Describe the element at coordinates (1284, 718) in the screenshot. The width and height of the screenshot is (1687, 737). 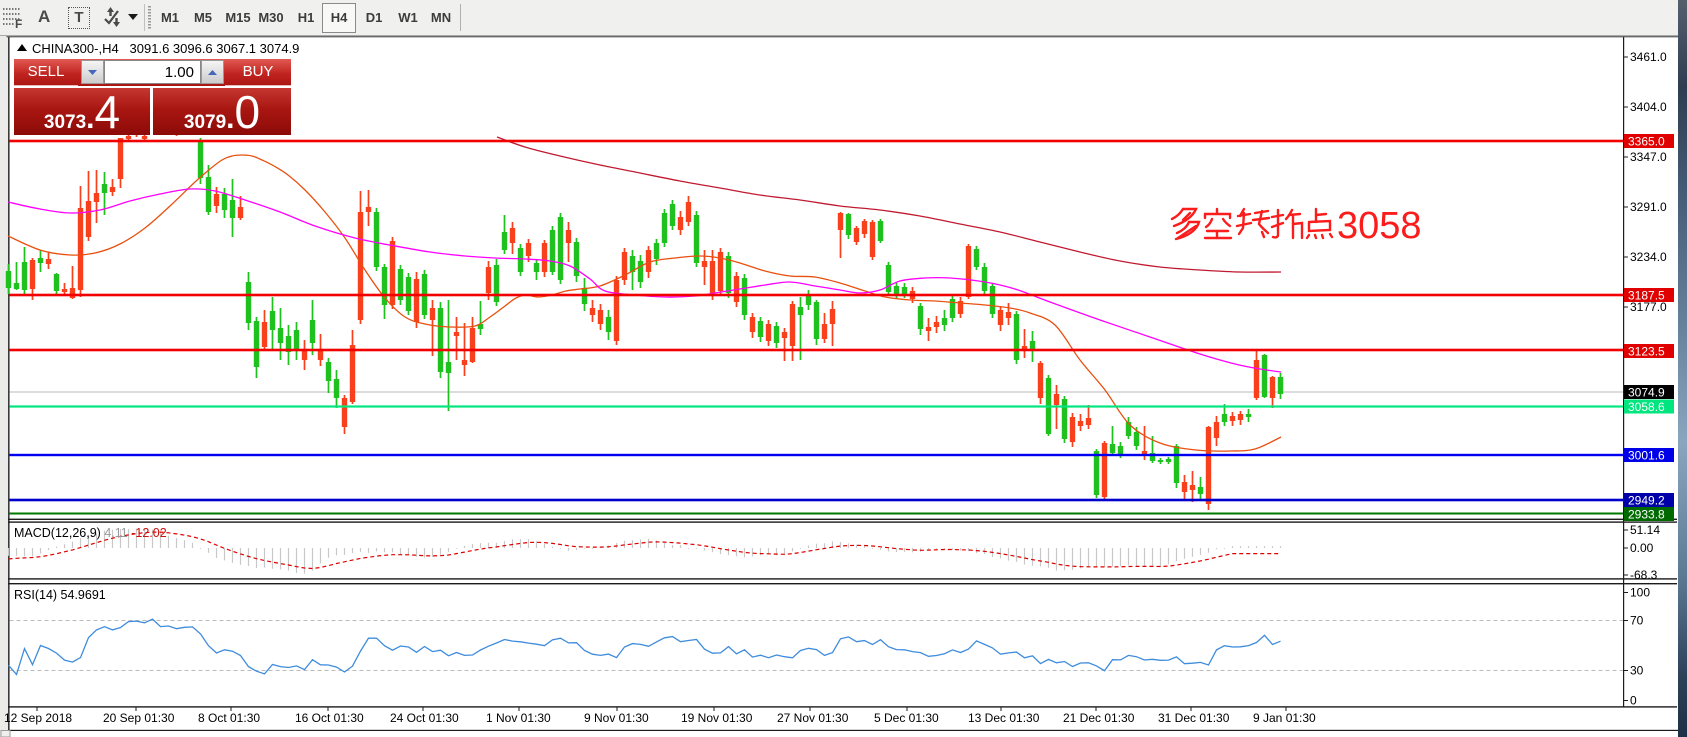
I see `svg-text: 9 Jan 01:30` at that location.